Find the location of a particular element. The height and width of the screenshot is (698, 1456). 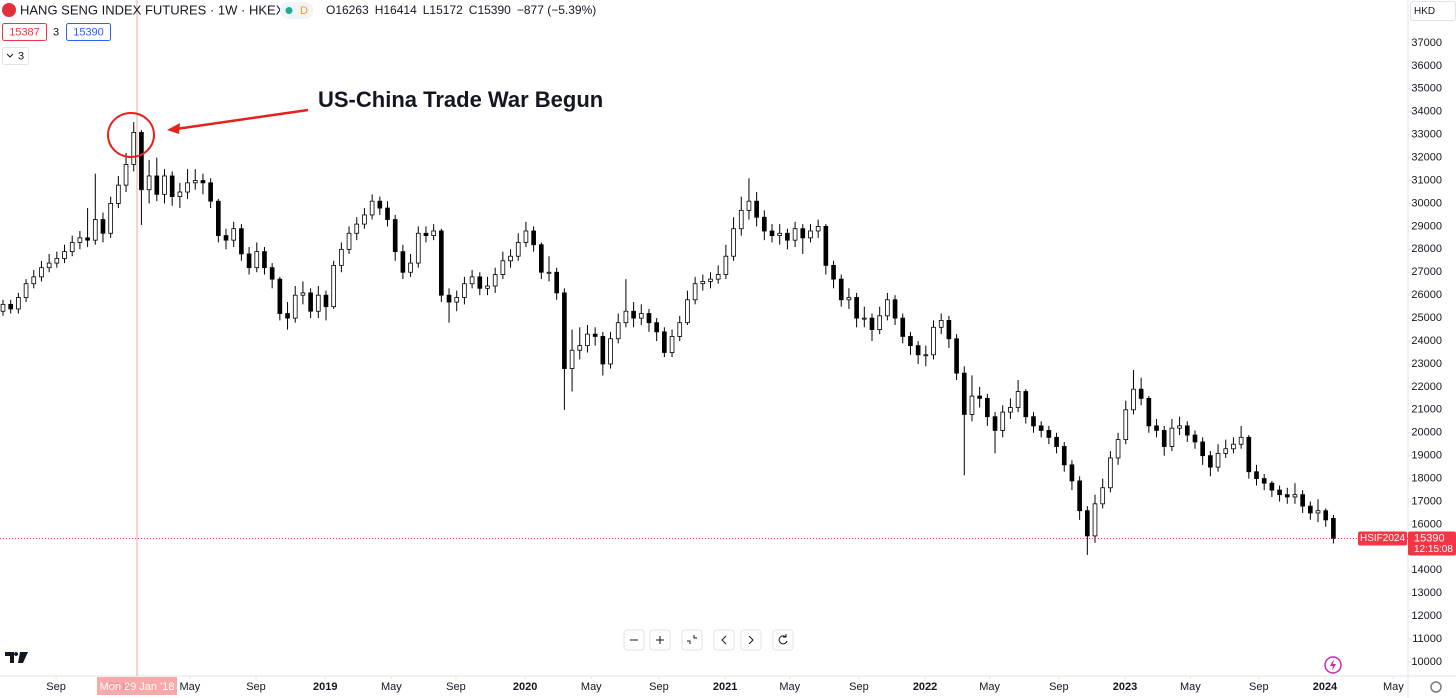

tv-logo is located at coordinates (16, 657).